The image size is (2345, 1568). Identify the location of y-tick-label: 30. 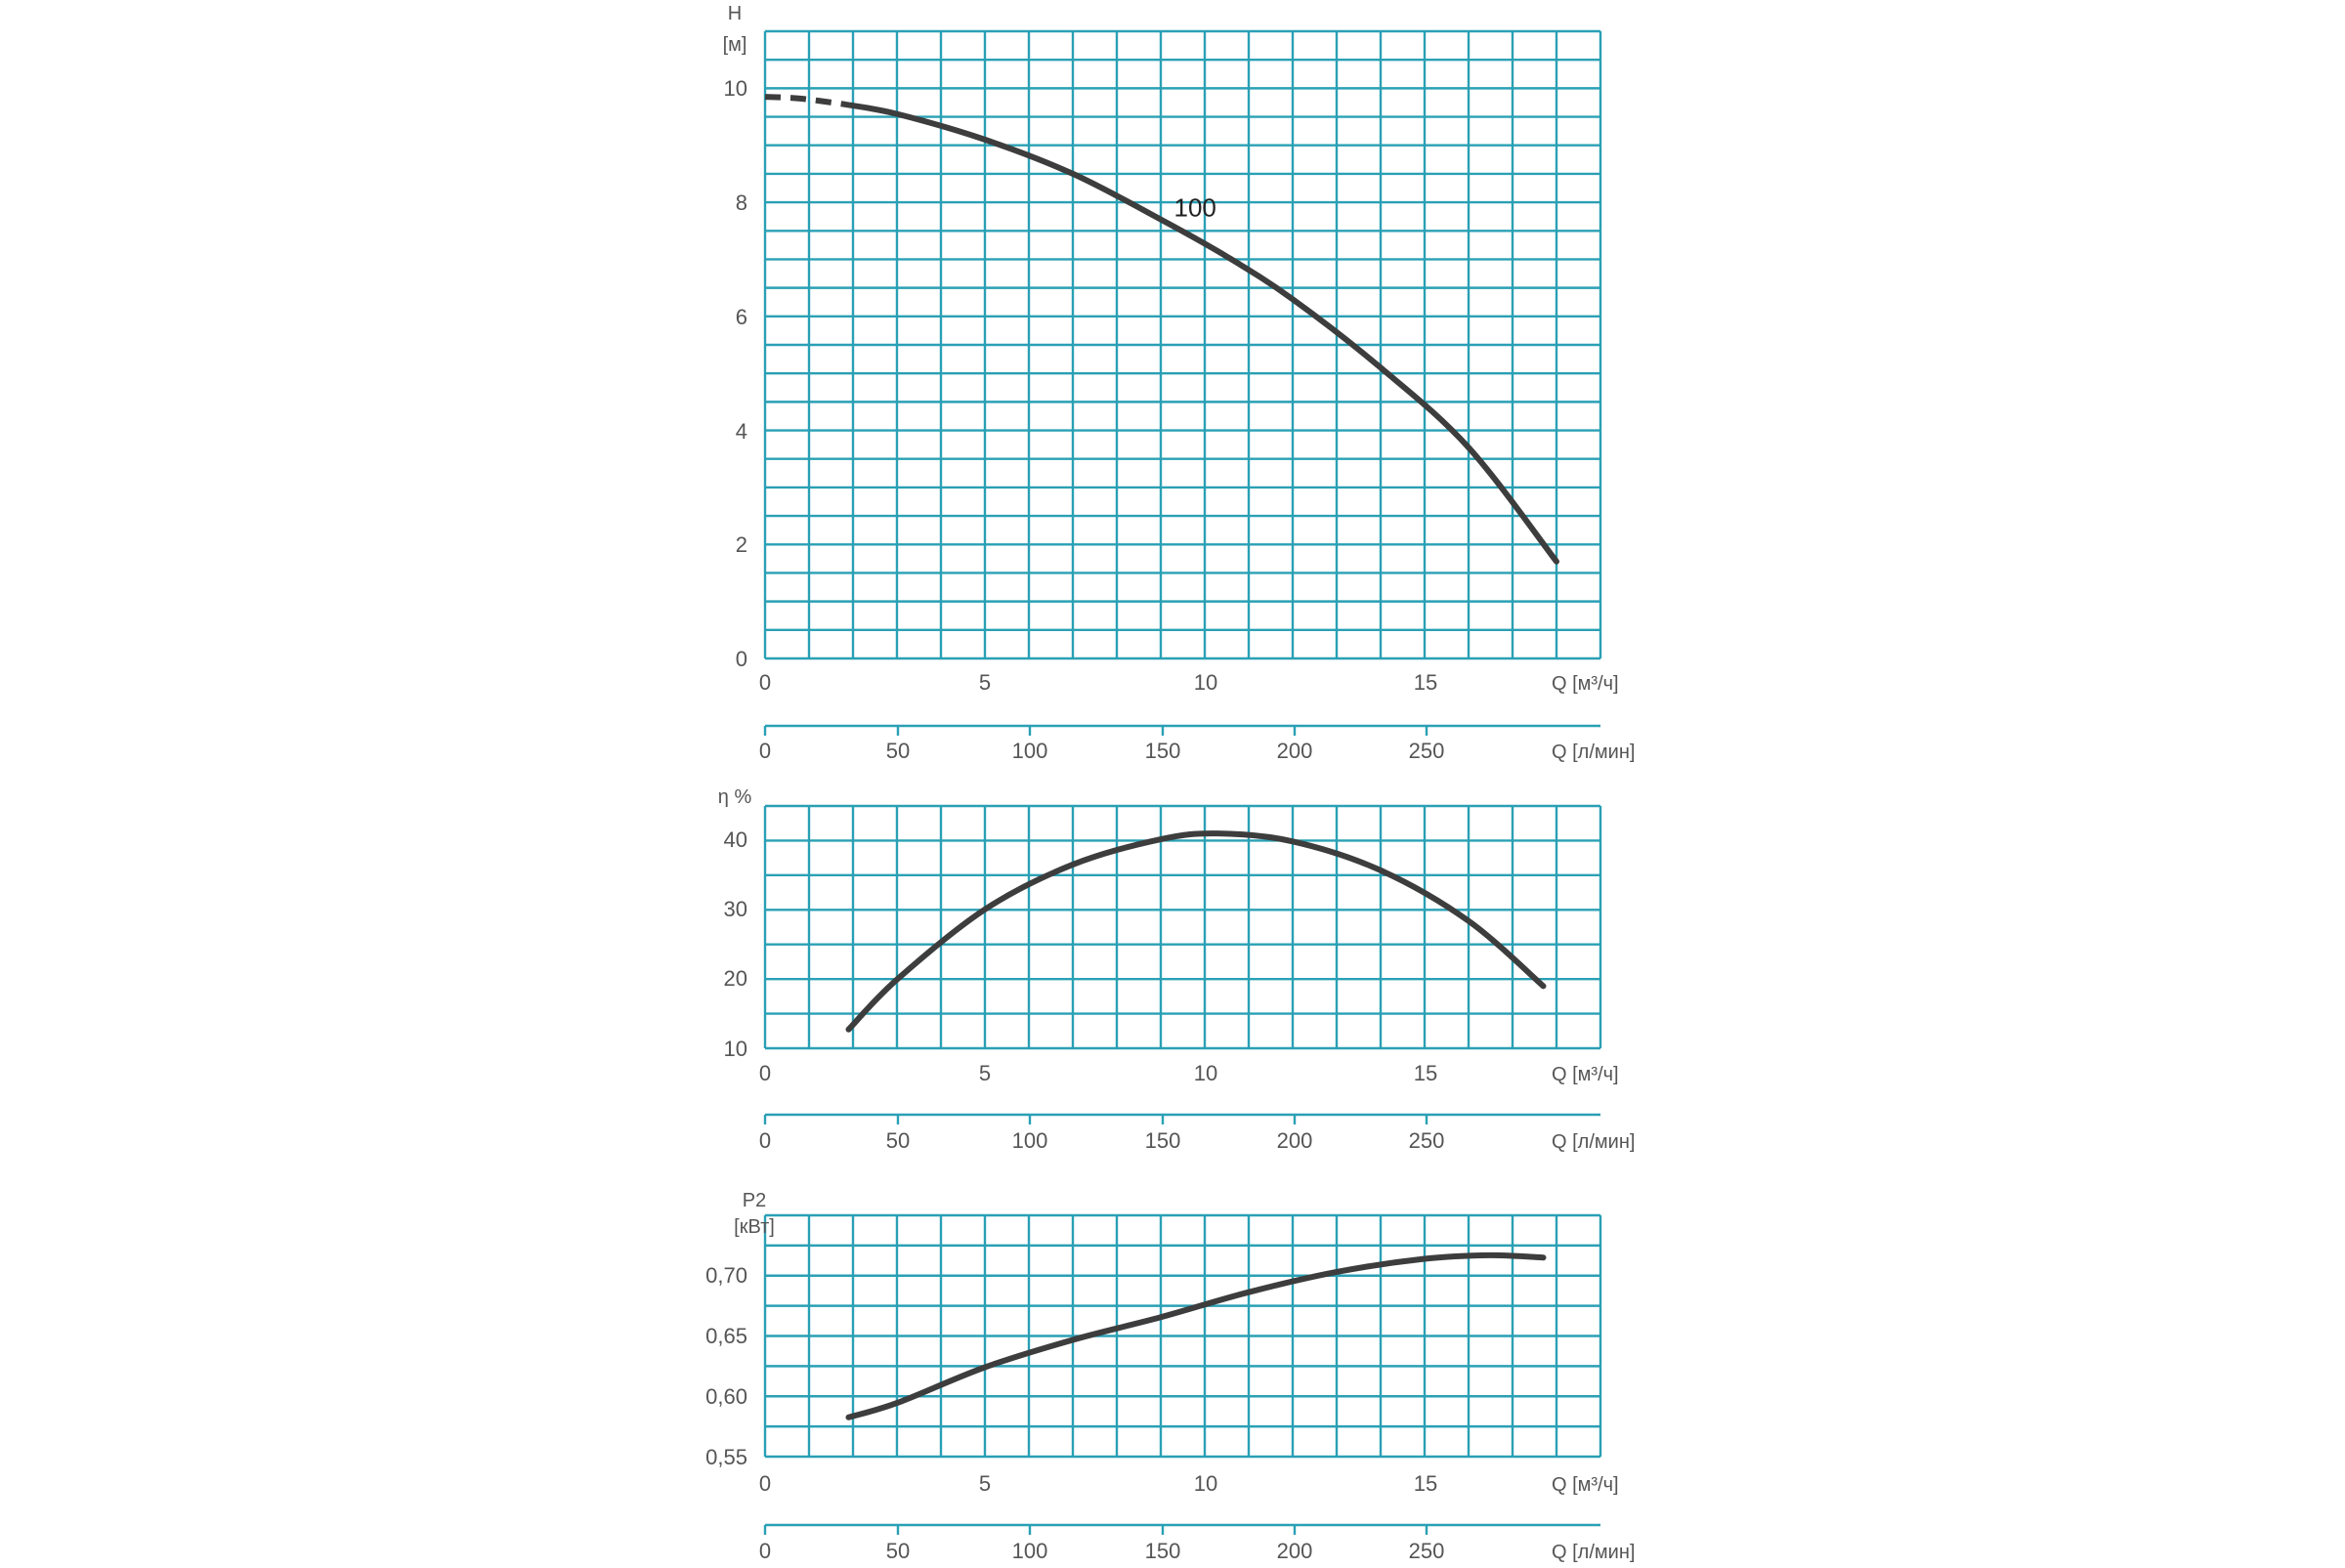
(735, 909).